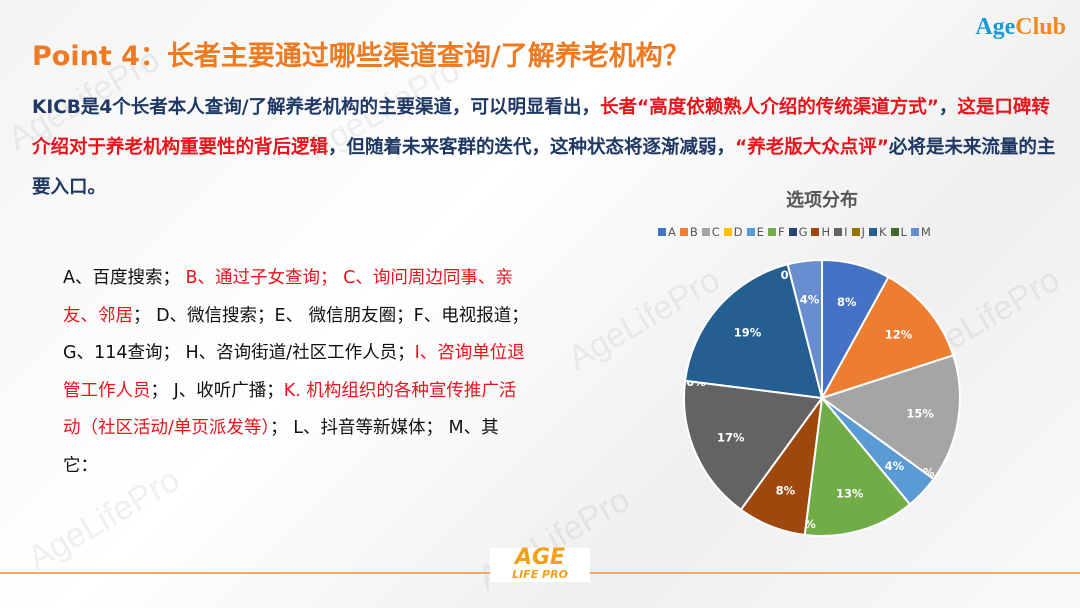 The width and height of the screenshot is (1080, 608). I want to click on ageclub-logo: AgeClub, so click(1020, 27).